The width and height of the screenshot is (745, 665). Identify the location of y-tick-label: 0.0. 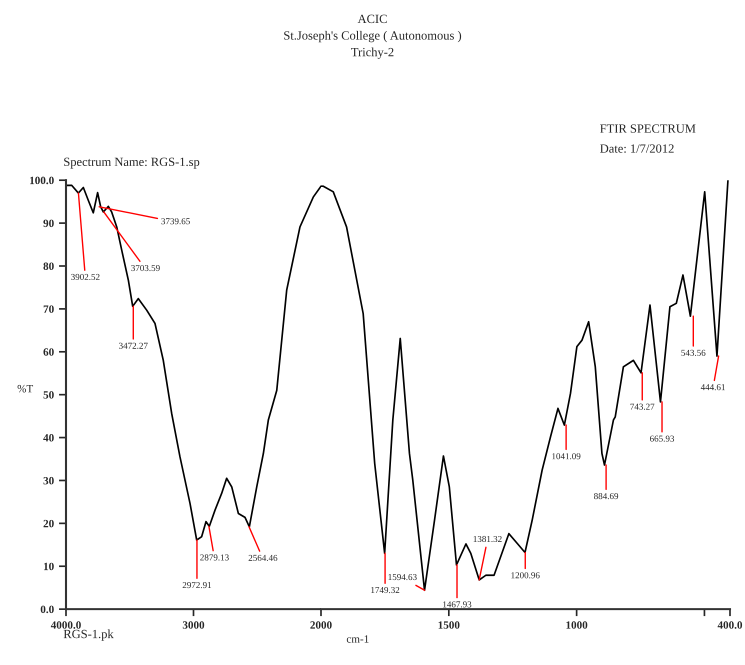
(47, 610).